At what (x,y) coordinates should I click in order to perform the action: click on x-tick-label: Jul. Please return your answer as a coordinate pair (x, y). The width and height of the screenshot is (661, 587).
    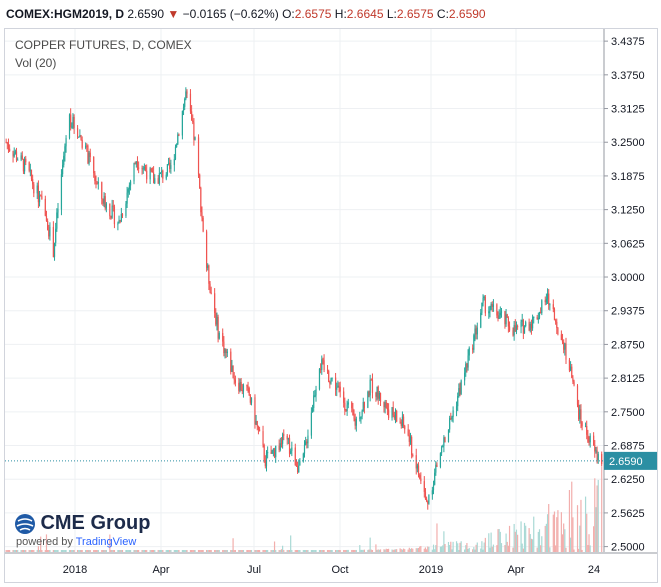
    Looking at the image, I should click on (254, 570).